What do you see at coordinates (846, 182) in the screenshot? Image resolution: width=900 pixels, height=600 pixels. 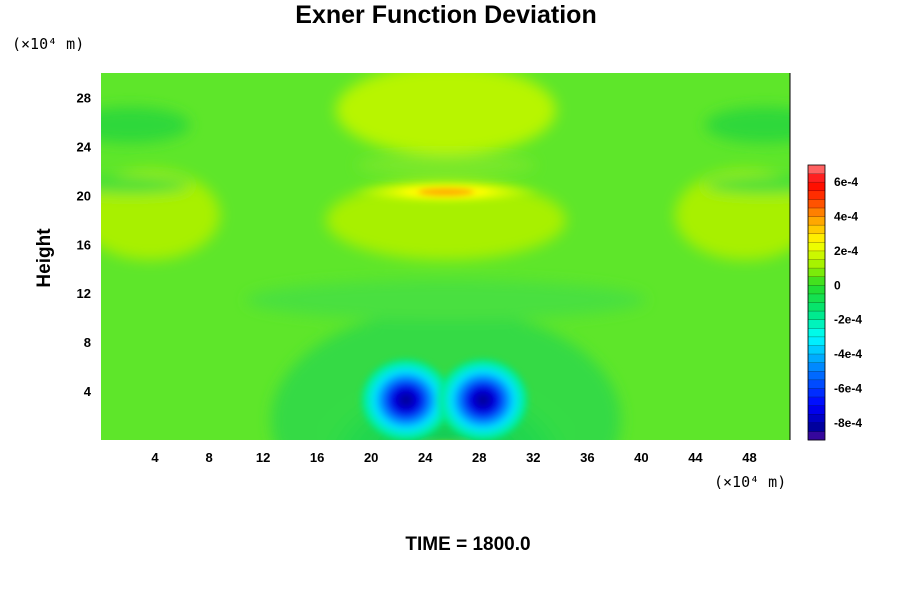 I see `colorbar-tick-label: 6e-4` at bounding box center [846, 182].